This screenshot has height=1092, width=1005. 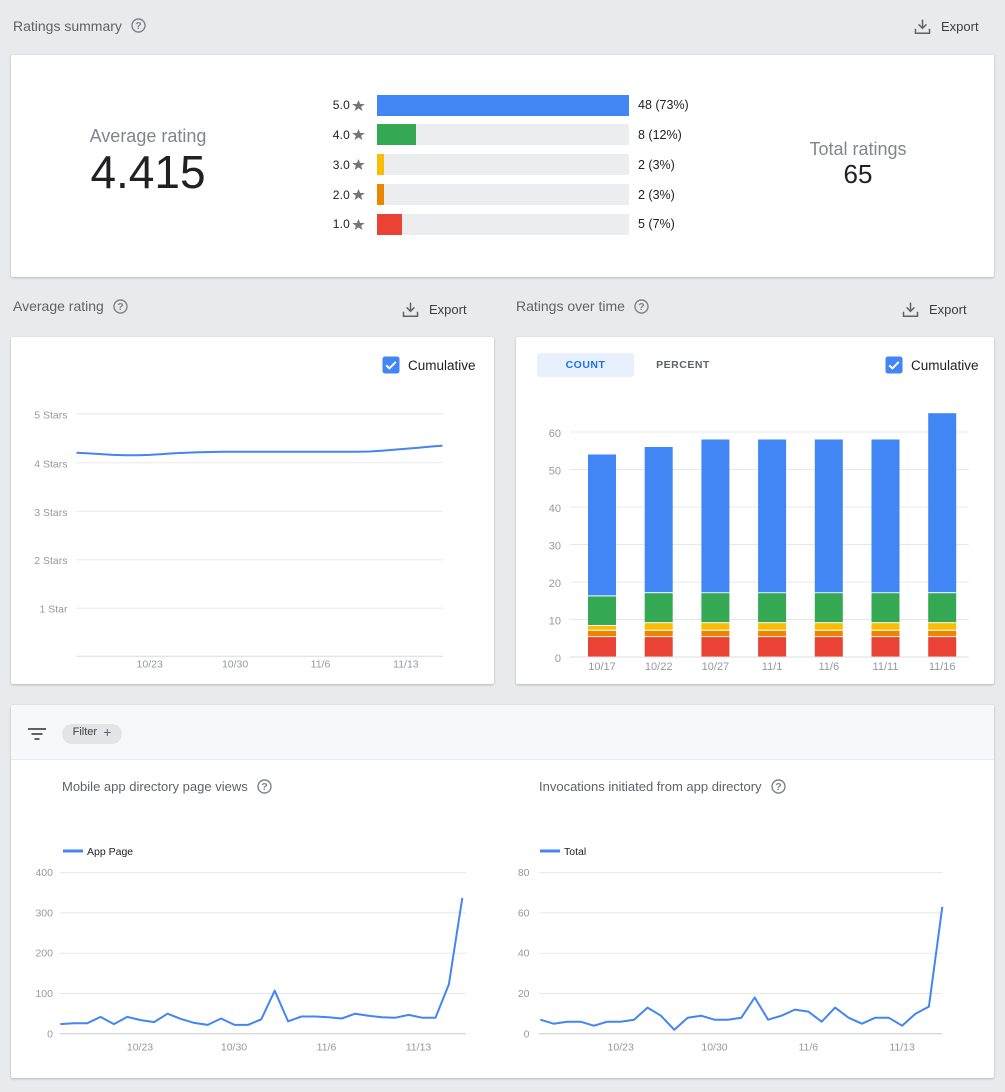 What do you see at coordinates (716, 667) in the screenshot?
I see `svg-text: 10/27` at bounding box center [716, 667].